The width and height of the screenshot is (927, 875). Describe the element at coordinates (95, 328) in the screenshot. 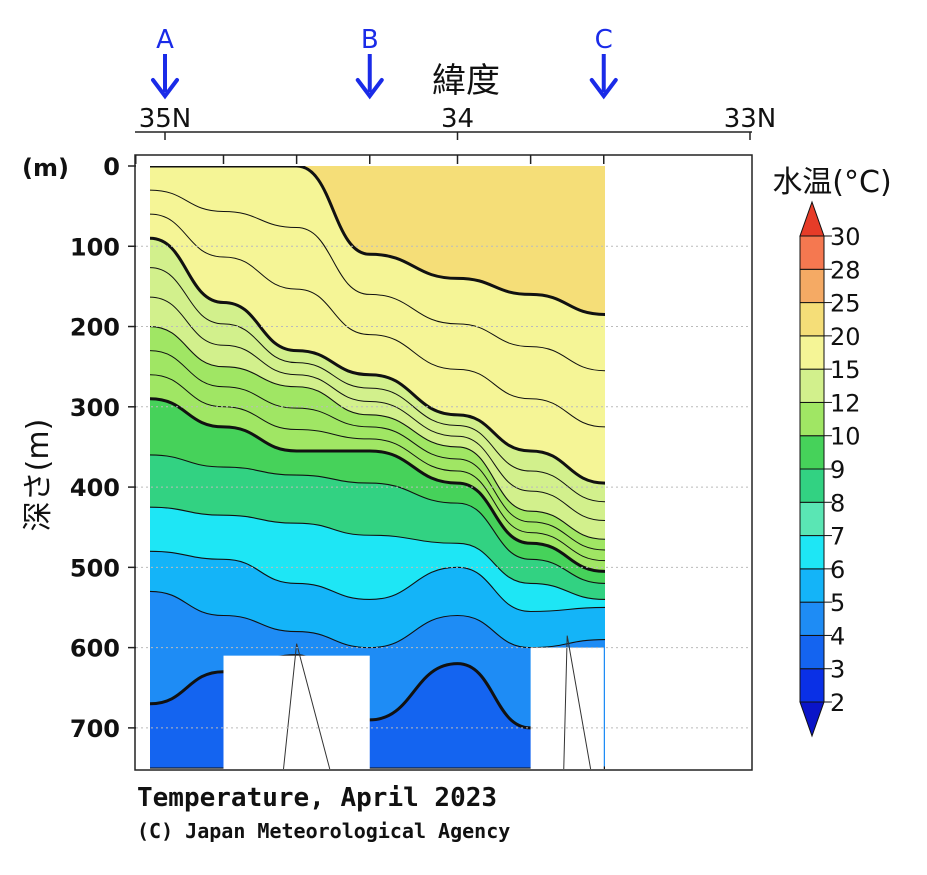

I see `depth-tick-label: 200` at that location.